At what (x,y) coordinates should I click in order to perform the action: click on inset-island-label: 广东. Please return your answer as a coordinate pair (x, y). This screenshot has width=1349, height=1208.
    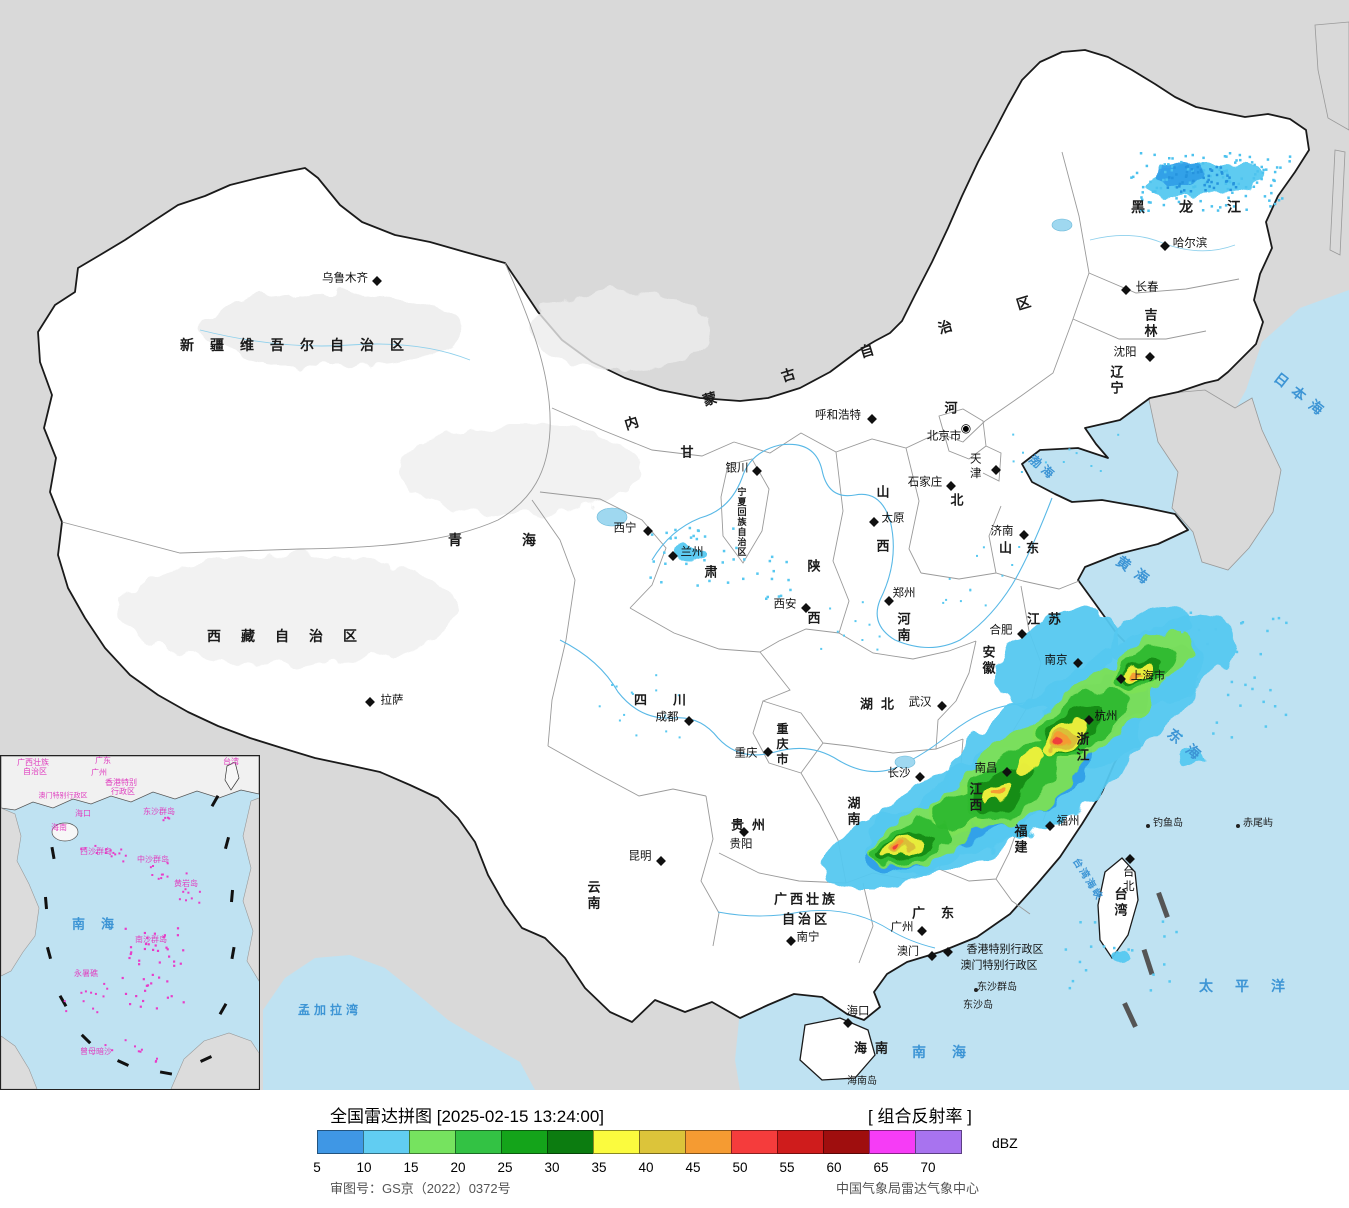
    Looking at the image, I should click on (103, 760).